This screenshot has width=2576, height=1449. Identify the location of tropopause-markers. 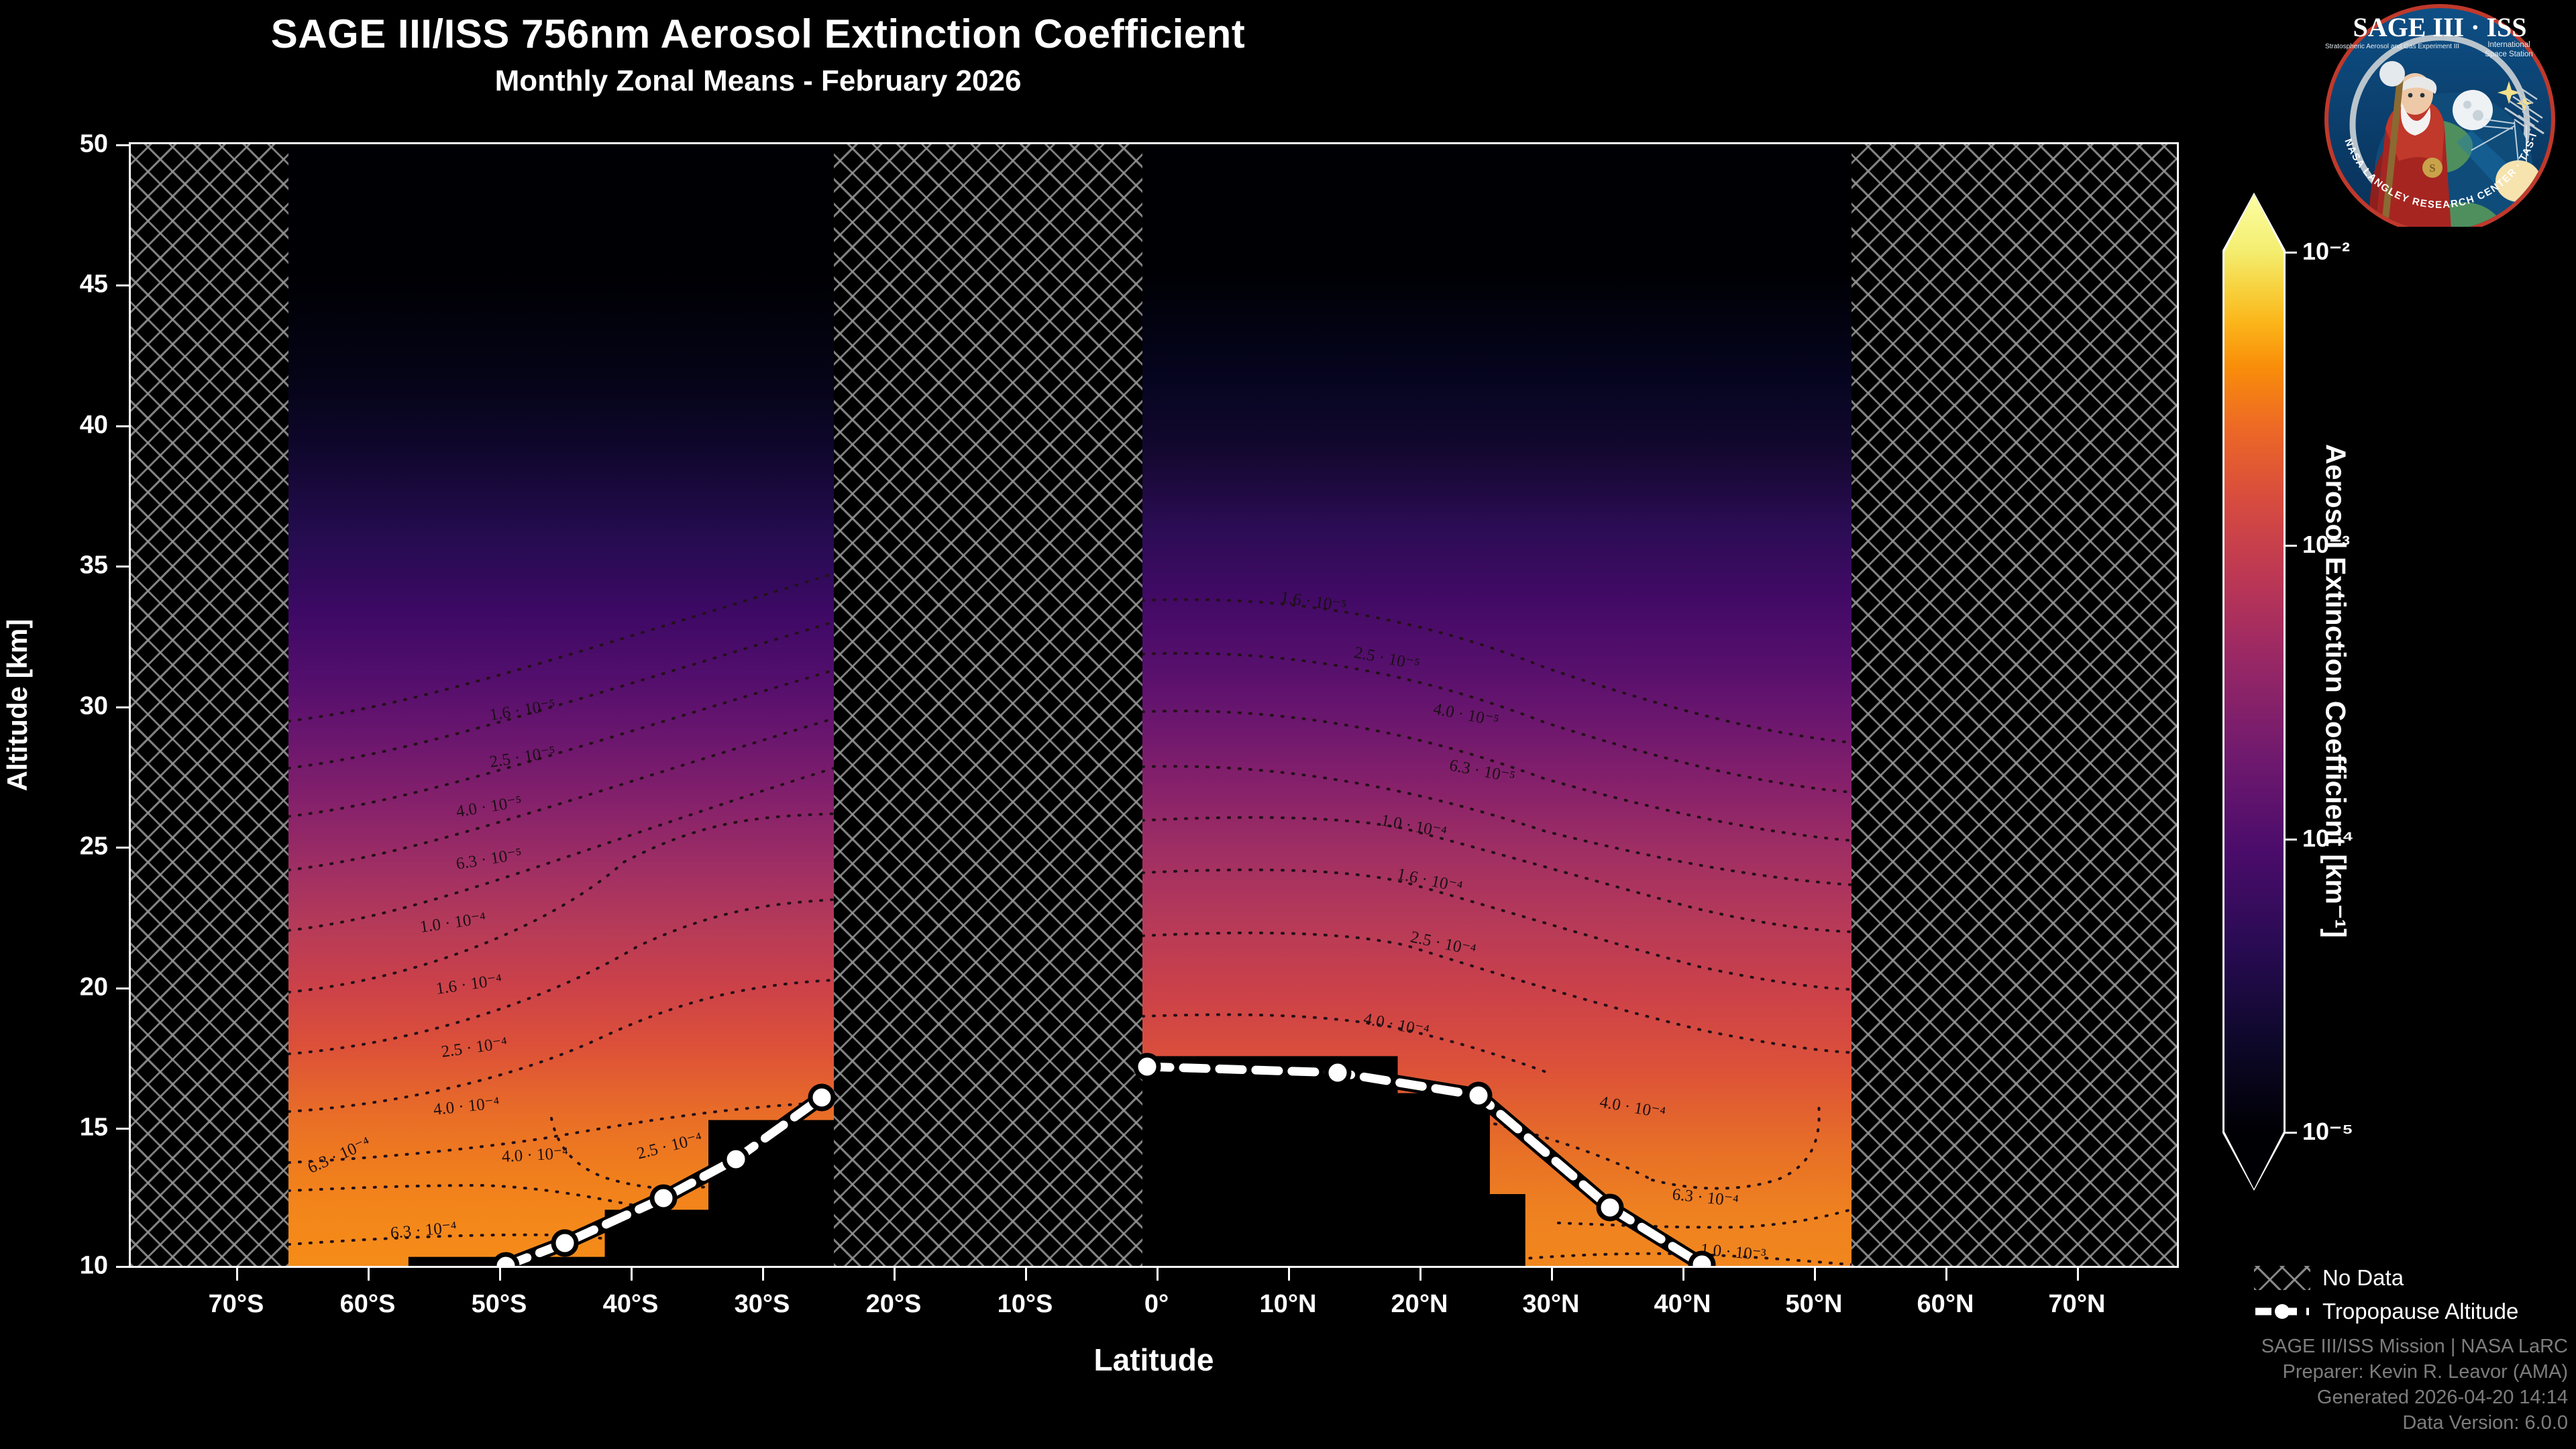
(1104, 1159).